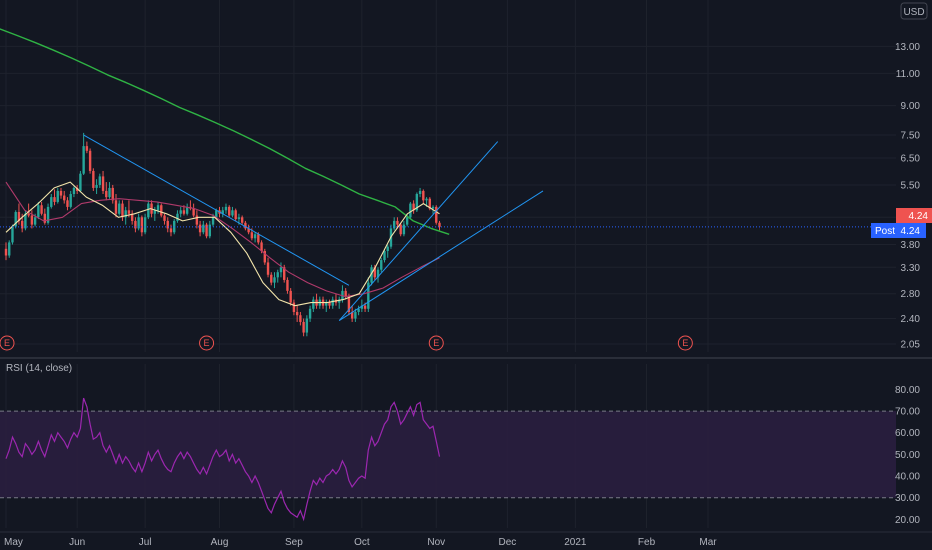 This screenshot has height=550, width=932. What do you see at coordinates (911, 344) in the screenshot?
I see `price-tick-label: 2.05` at bounding box center [911, 344].